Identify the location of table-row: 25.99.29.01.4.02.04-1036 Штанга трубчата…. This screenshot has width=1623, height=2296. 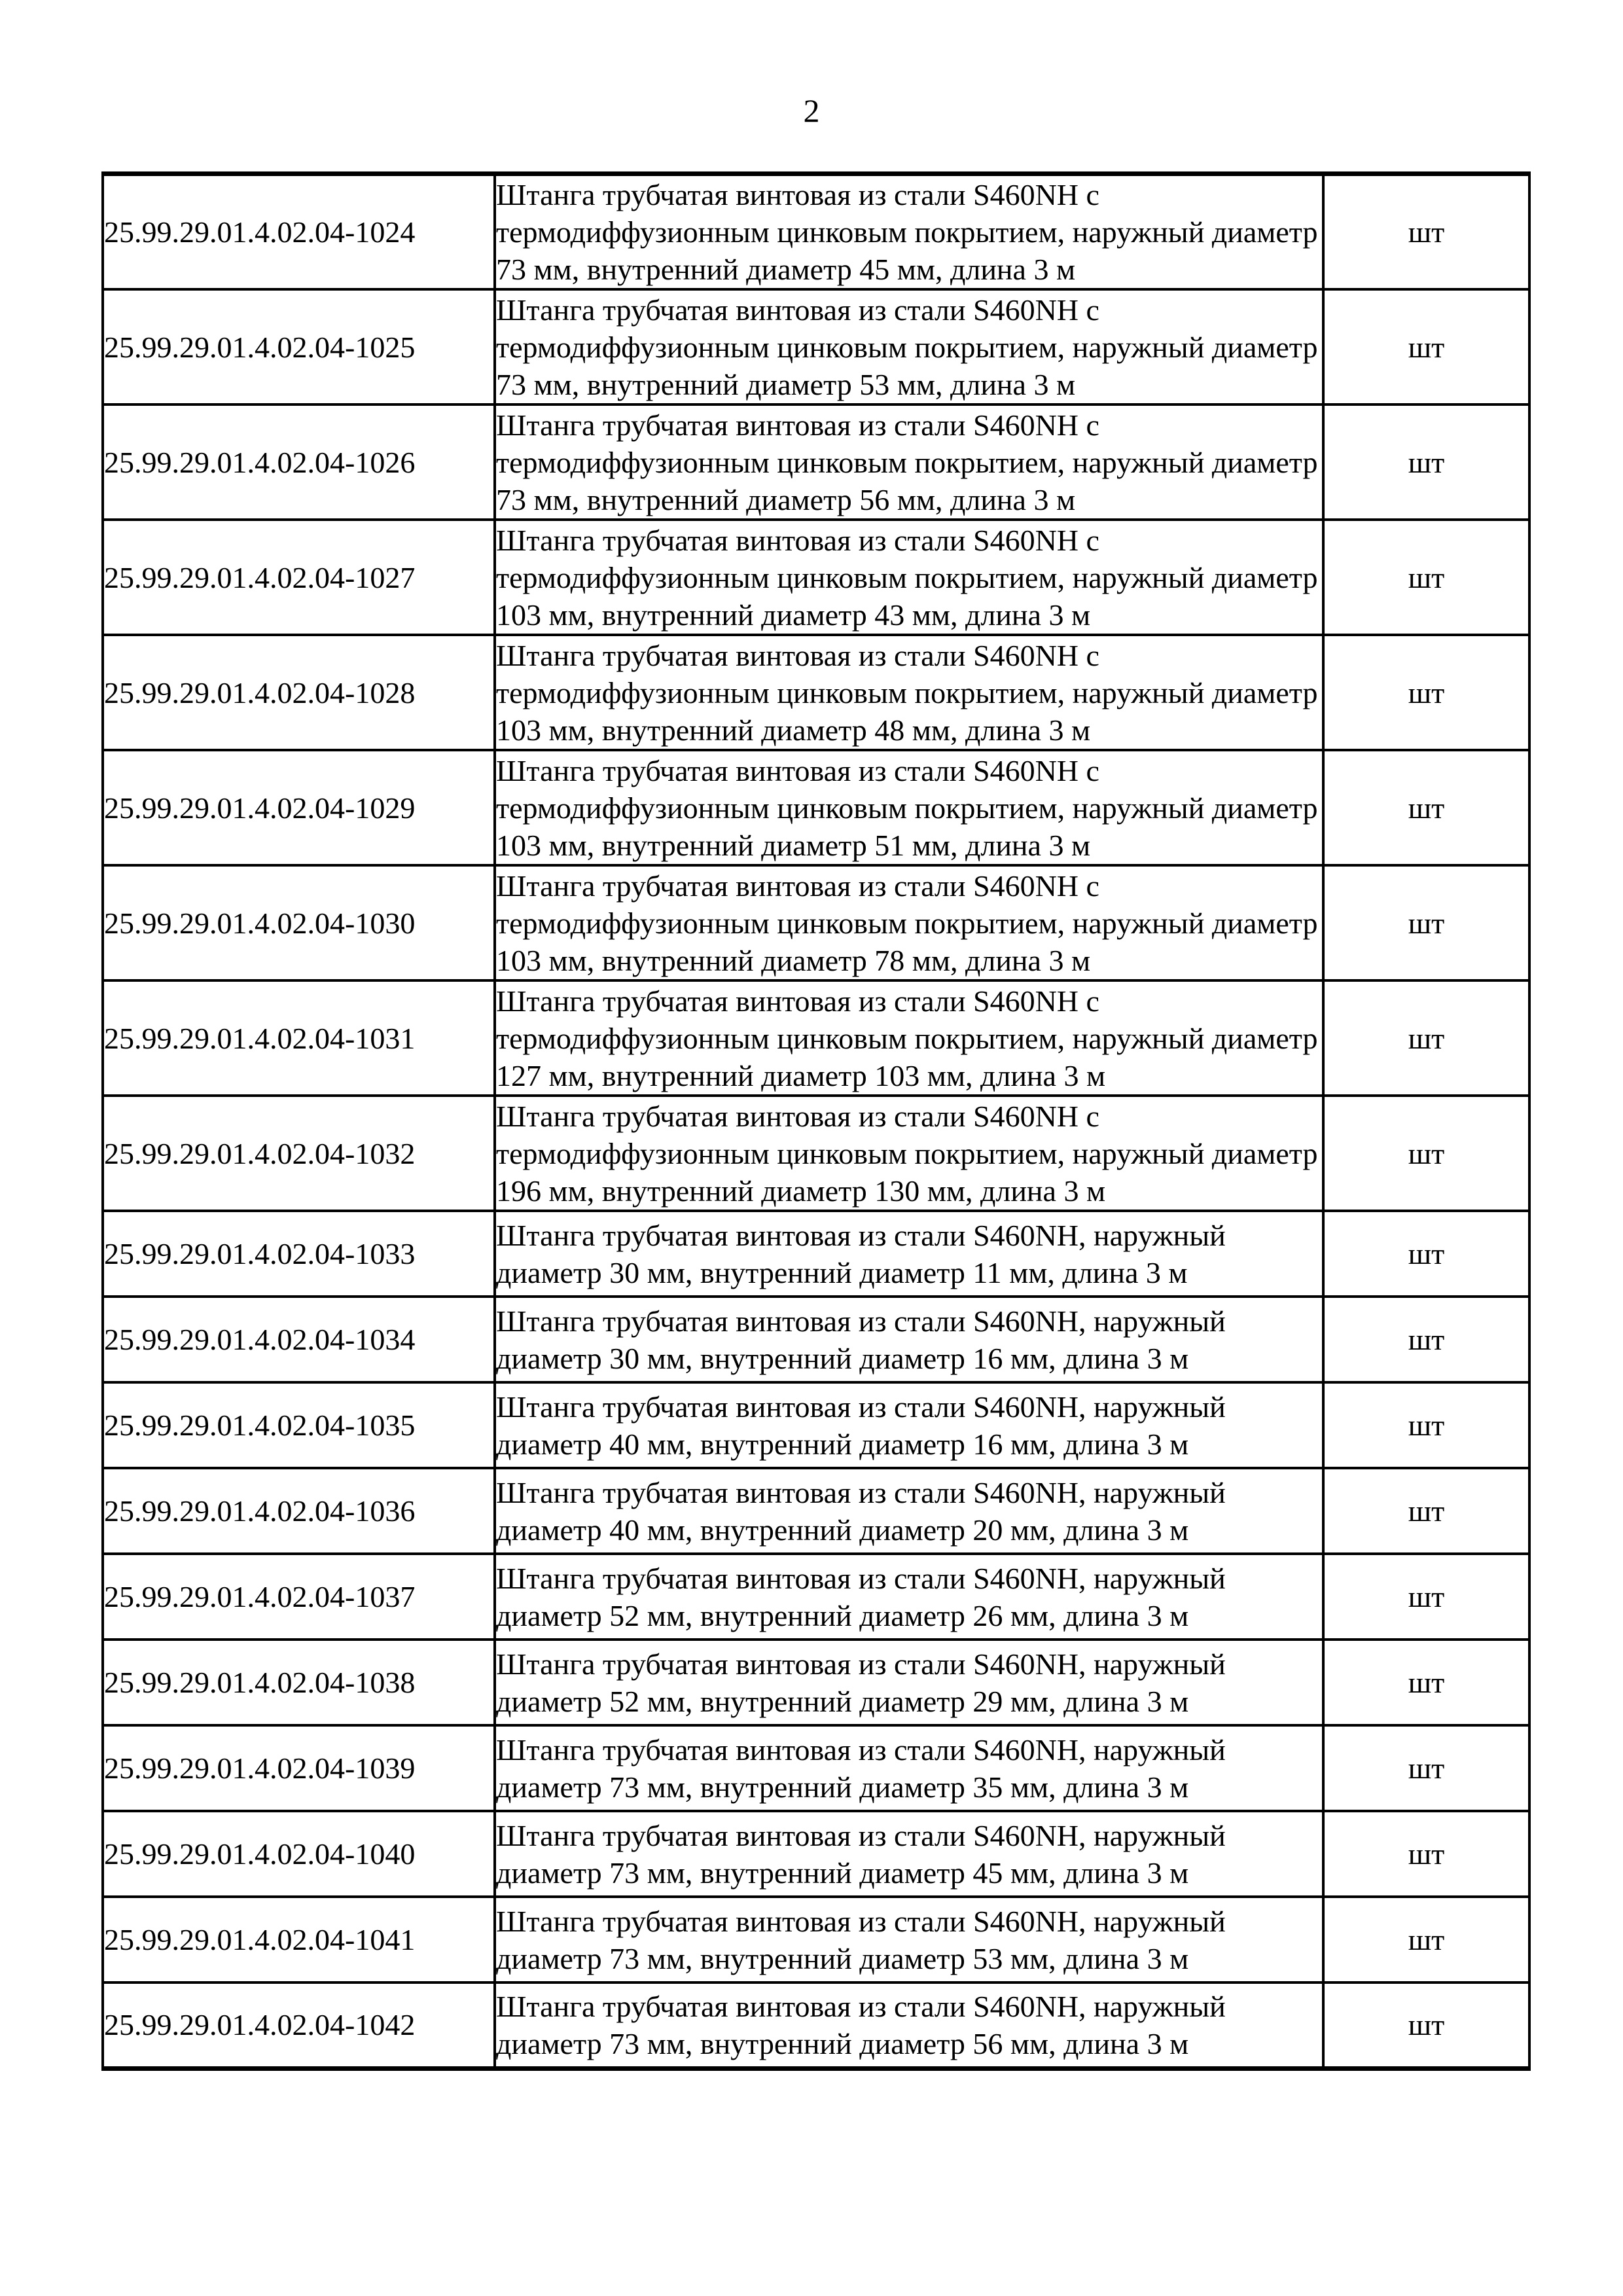
(816, 1511).